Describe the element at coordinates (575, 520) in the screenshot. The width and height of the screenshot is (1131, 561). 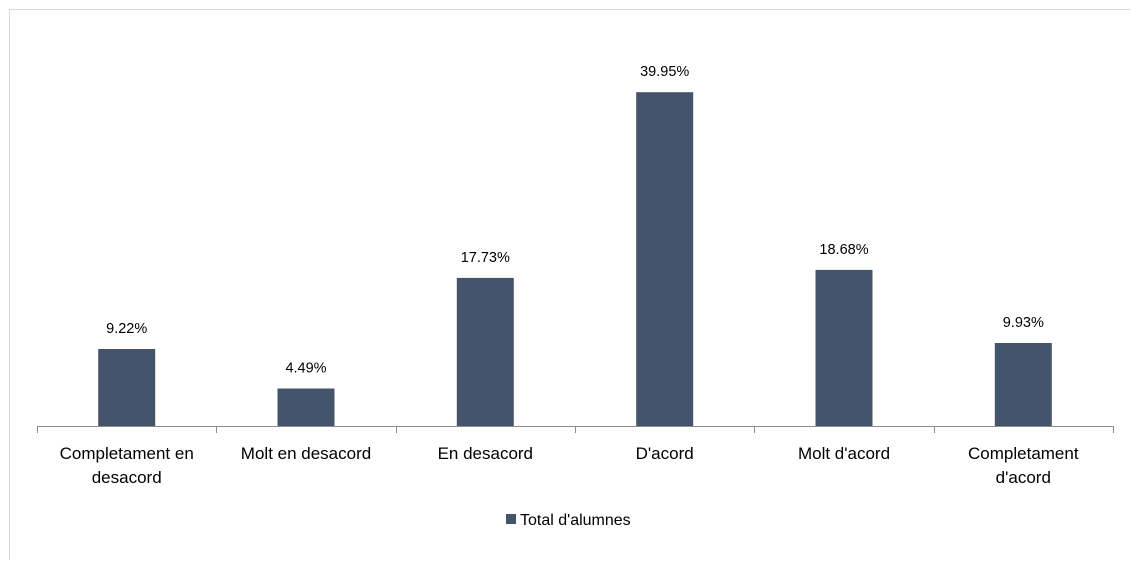
I see `legend-label: Total d'alumnes` at that location.